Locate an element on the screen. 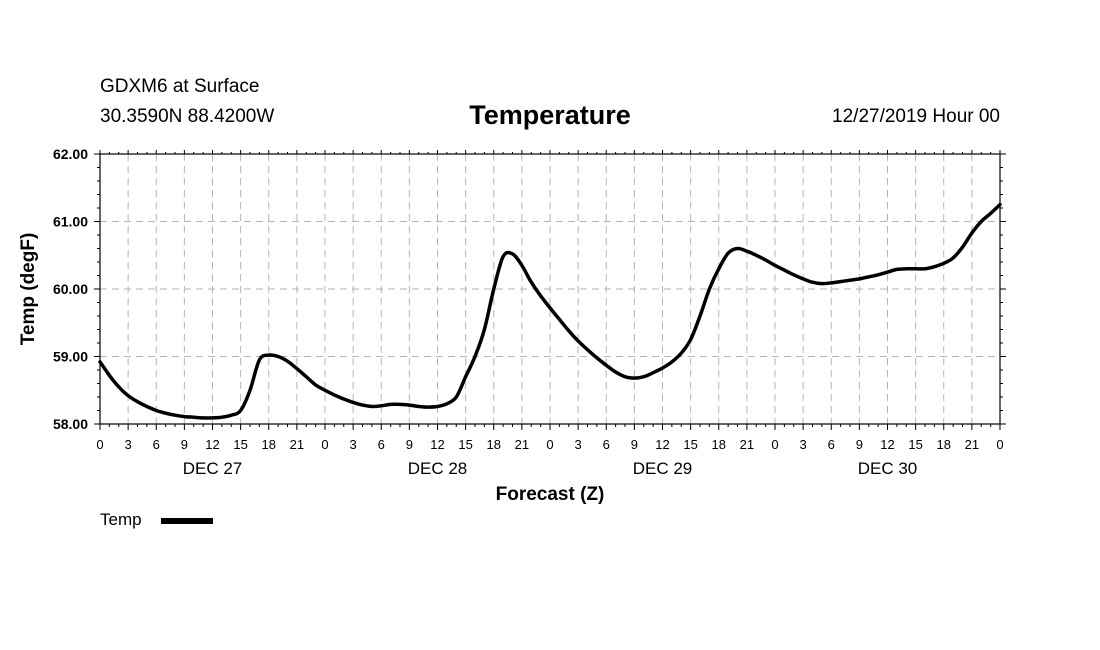  y-tick-label: 60.00 is located at coordinates (70, 289).